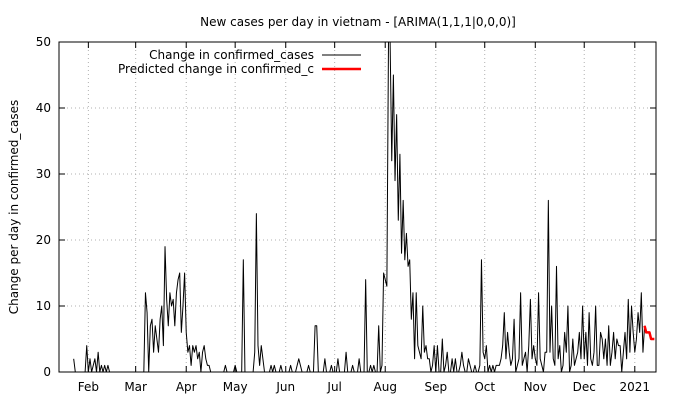 Image resolution: width=680 pixels, height=400 pixels. I want to click on legend-label-predicted: Predicted change in confirmed_c, so click(216, 69).